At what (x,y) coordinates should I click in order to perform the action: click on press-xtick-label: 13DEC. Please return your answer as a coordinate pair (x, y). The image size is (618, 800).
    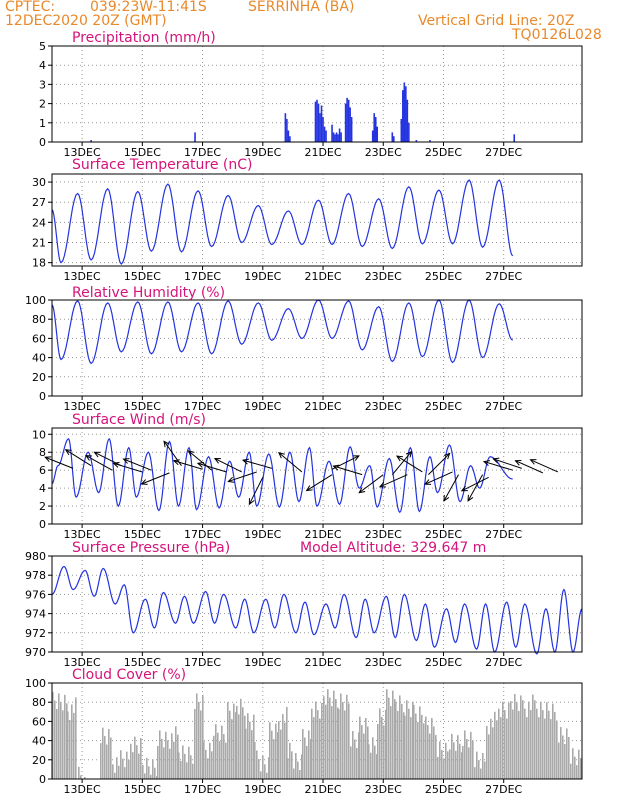
    Looking at the image, I should click on (82, 662).